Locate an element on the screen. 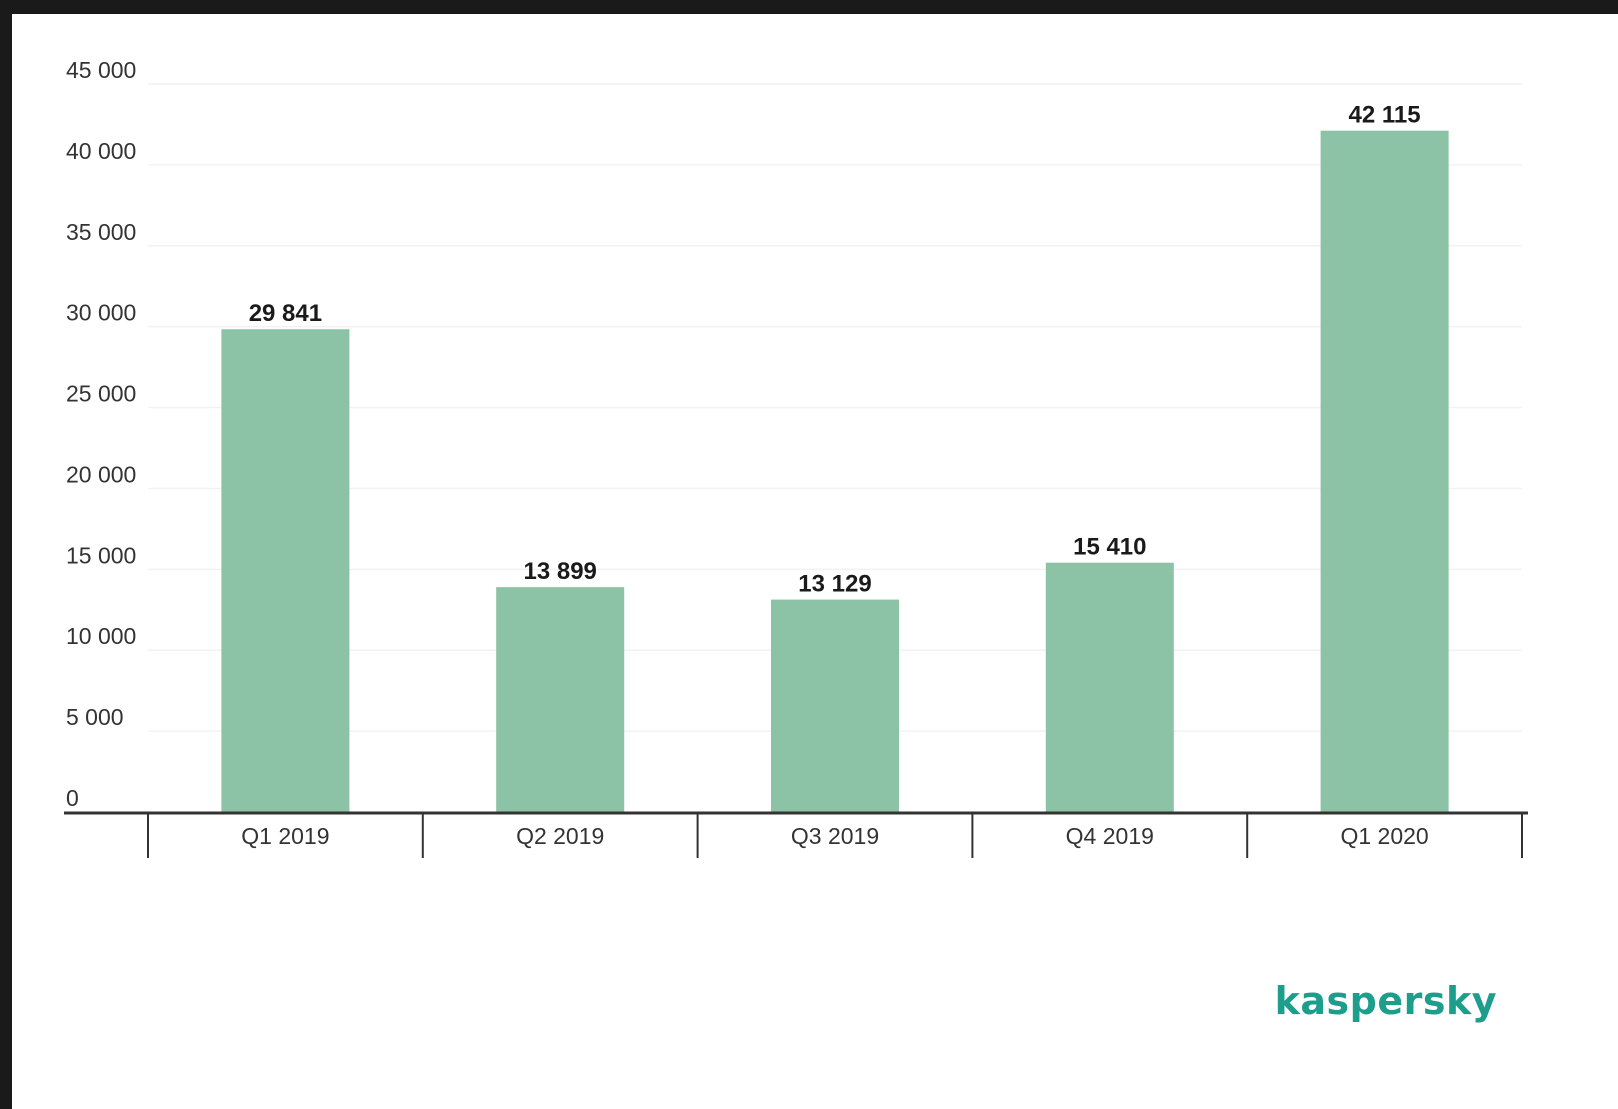 The height and width of the screenshot is (1109, 1618). y-tick-label: 20 000 is located at coordinates (101, 474).